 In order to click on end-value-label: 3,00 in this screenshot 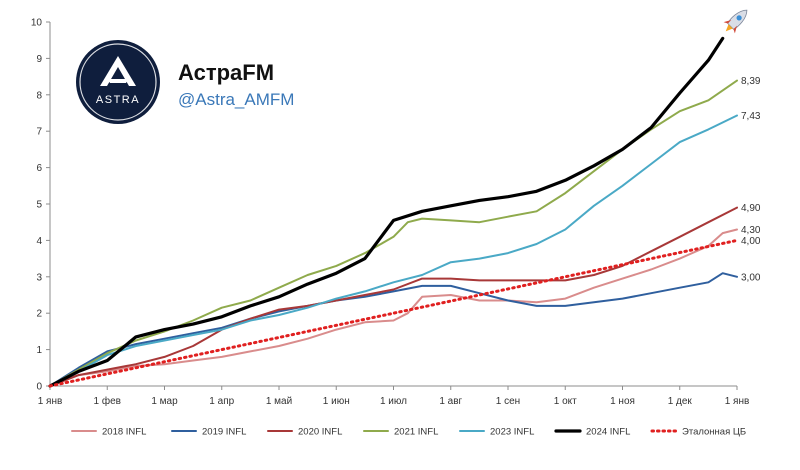, I will do `click(751, 277)`.